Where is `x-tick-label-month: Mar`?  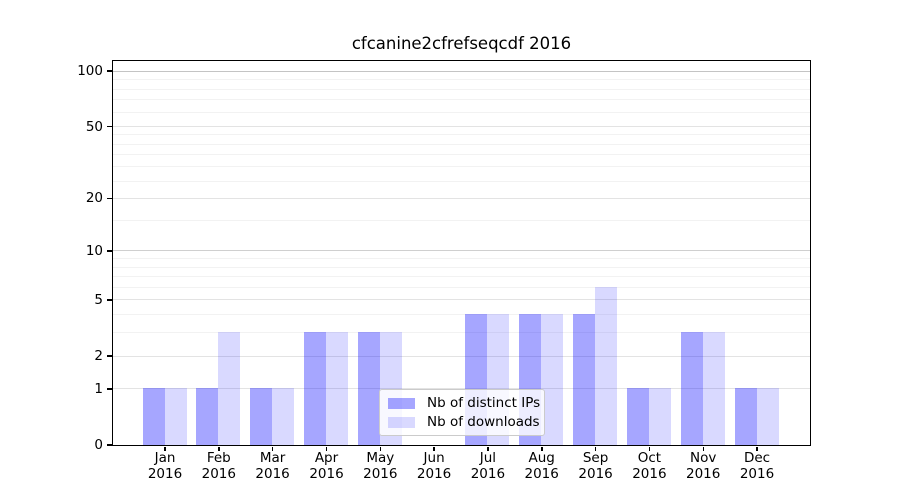 x-tick-label-month: Mar is located at coordinates (272, 458).